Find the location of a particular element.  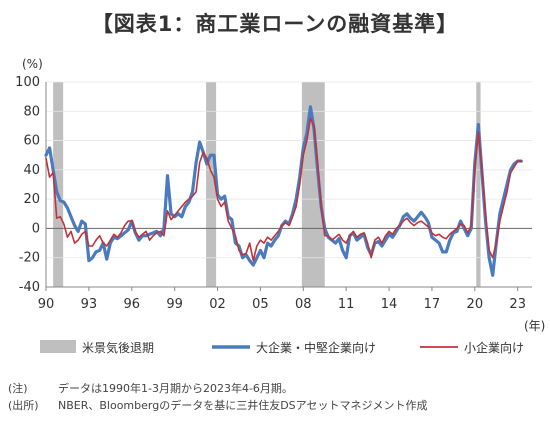

source-text: NBER、Bloombergのデータを基に三井住友DSアセットマネジメント作成 is located at coordinates (243, 405).